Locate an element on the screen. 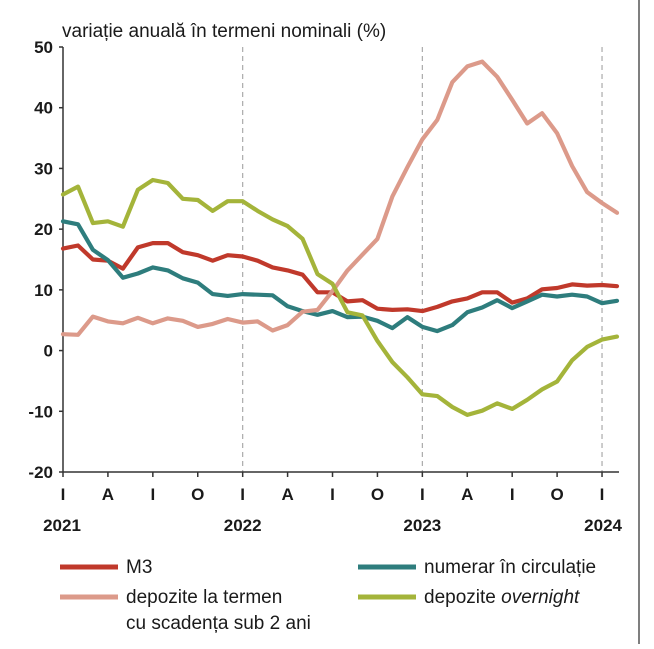  legend-label-termen-line2: cu scadența sub 2 ani is located at coordinates (218, 623).